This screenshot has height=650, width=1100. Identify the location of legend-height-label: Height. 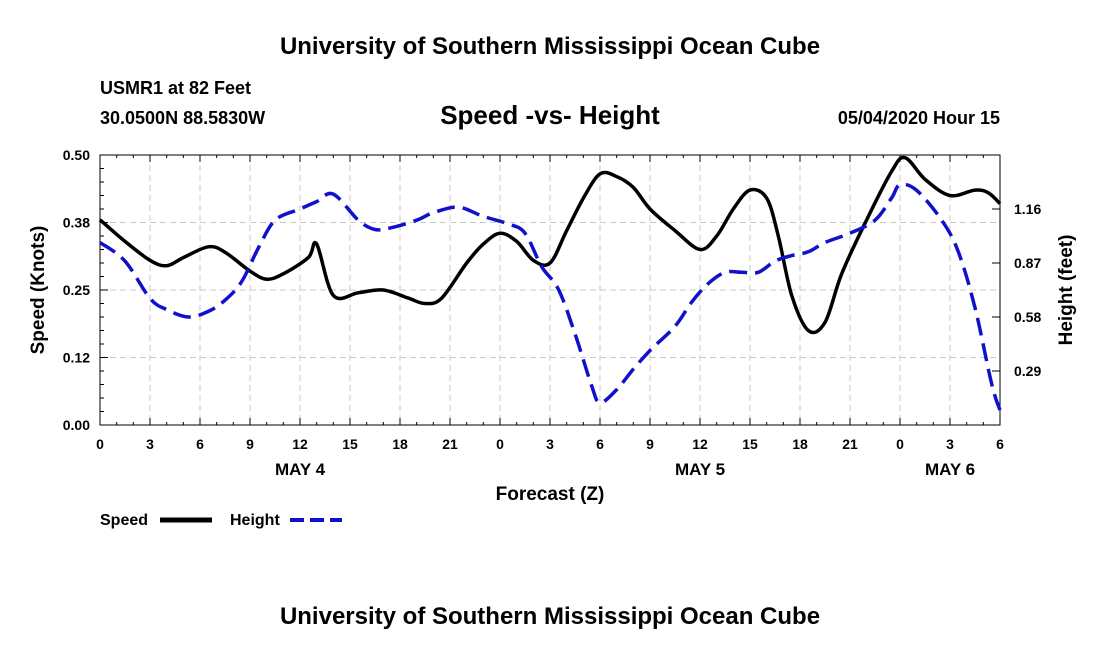
(255, 520).